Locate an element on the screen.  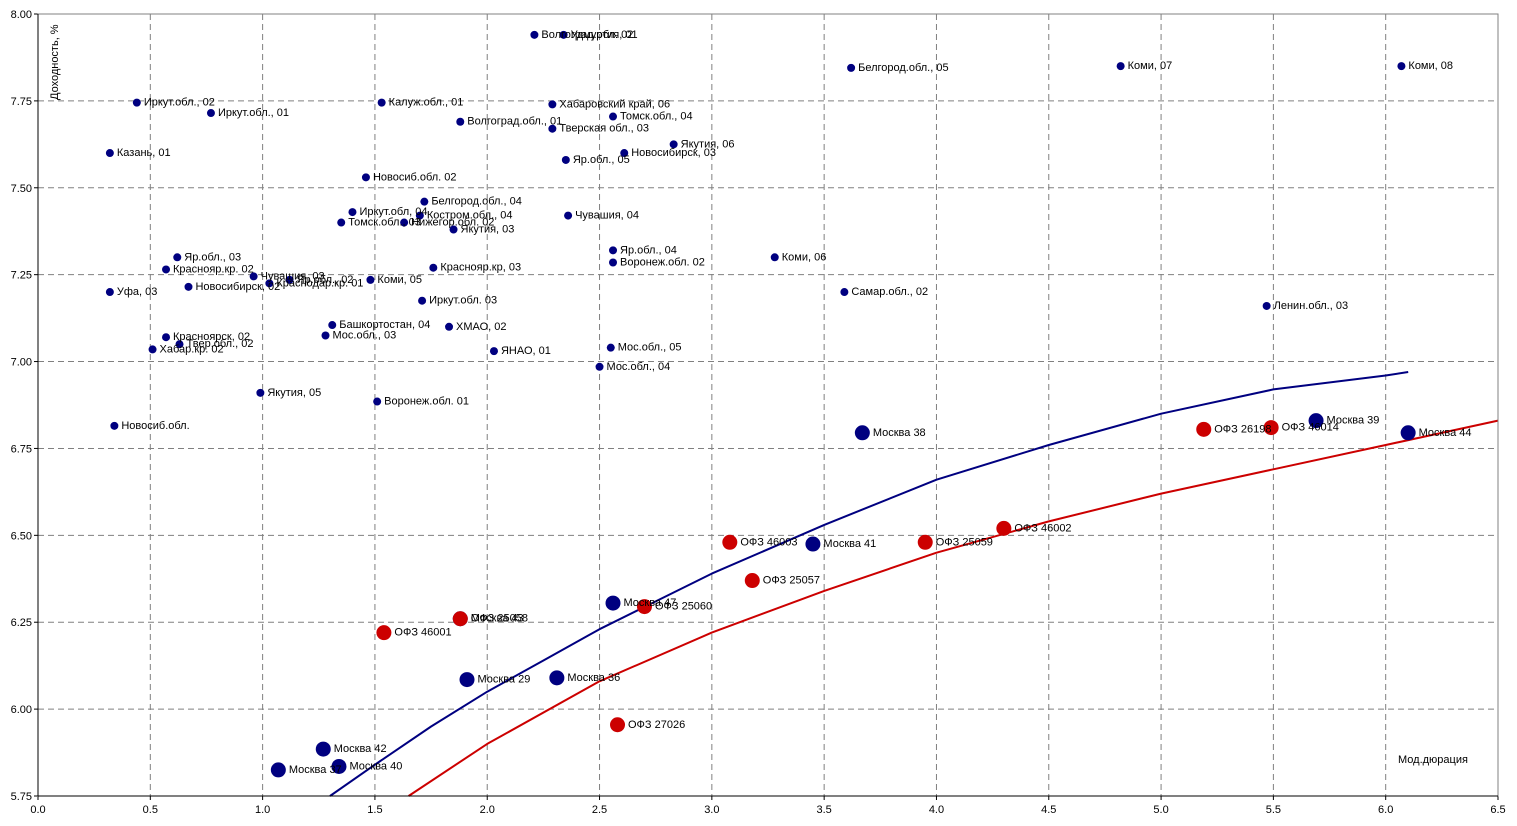
x-tick-label: 6.0 is located at coordinates (1385, 810).